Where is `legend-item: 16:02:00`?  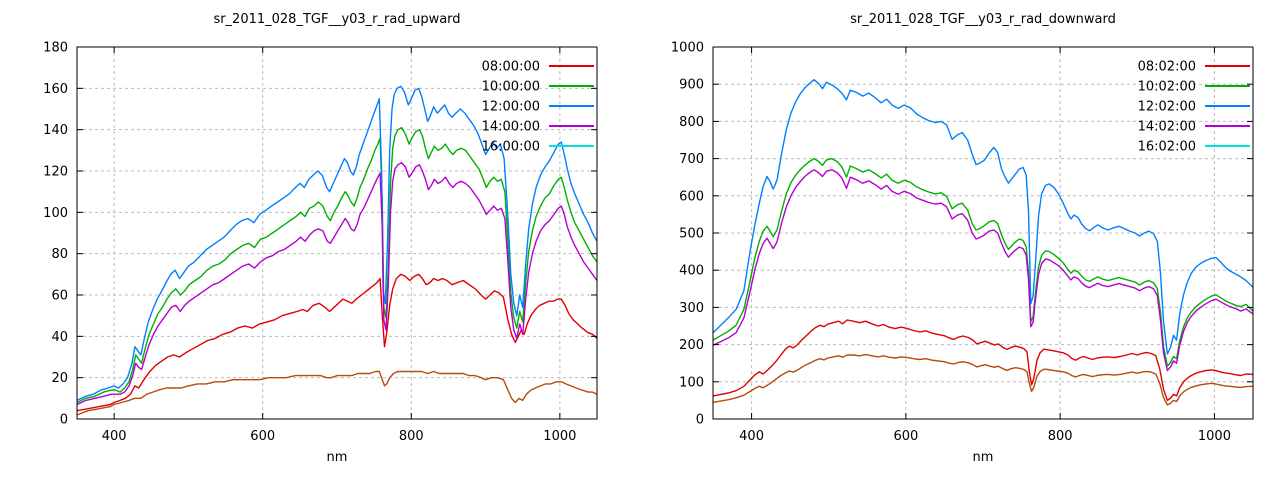
legend-item: 16:02:00 is located at coordinates (1194, 147).